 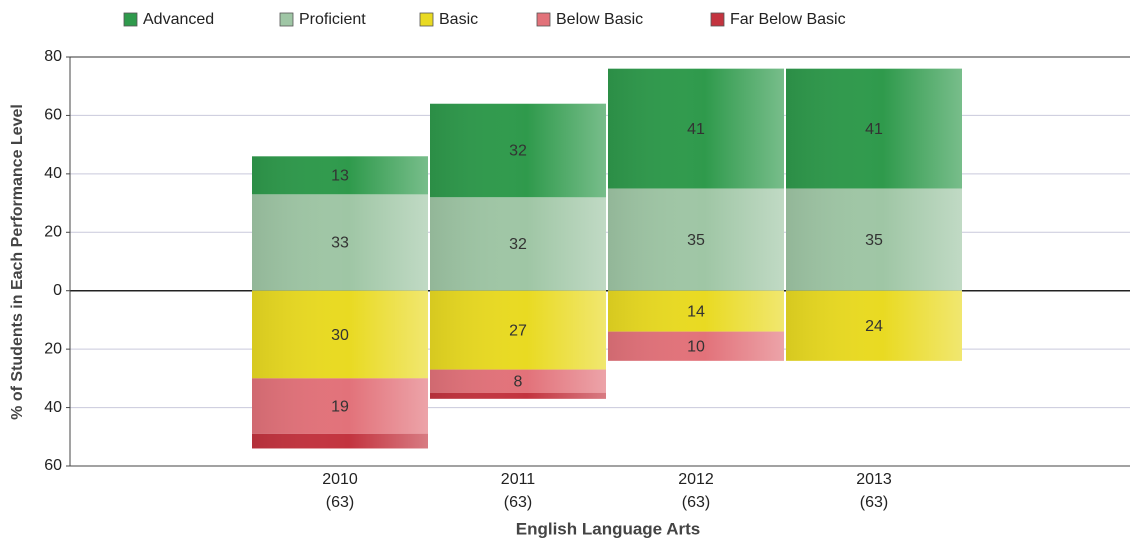 What do you see at coordinates (332, 19) in the screenshot?
I see `legend-label: Proficient` at bounding box center [332, 19].